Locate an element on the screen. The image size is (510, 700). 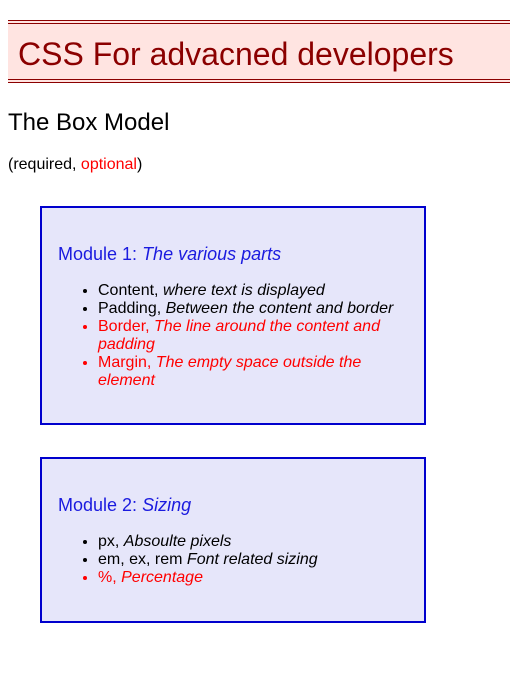
module-2-heading: Module 2: Sizing is located at coordinates (124, 505).